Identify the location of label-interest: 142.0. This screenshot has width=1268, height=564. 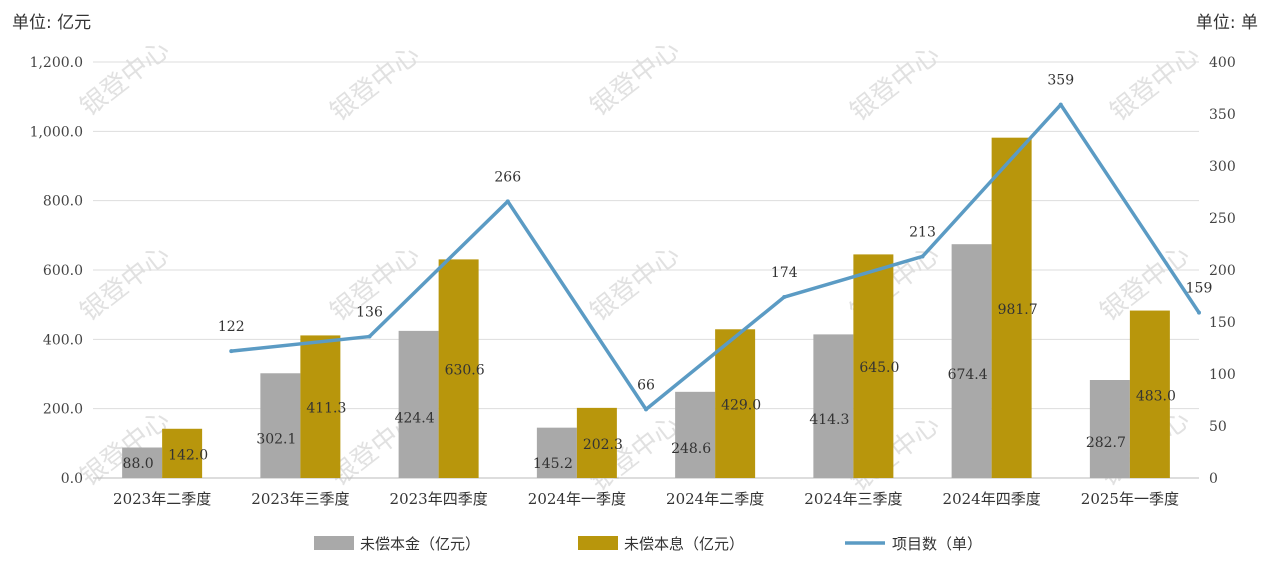
(188, 455).